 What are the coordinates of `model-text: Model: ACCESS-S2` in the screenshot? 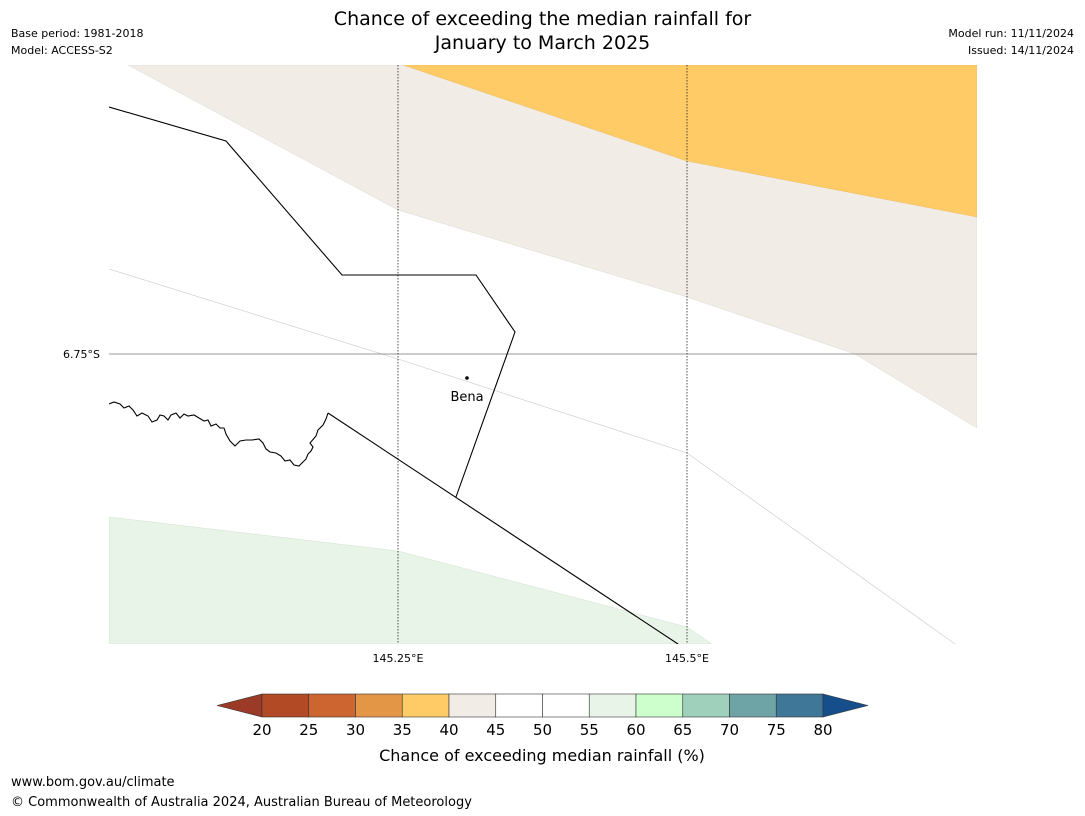 It's located at (62, 50).